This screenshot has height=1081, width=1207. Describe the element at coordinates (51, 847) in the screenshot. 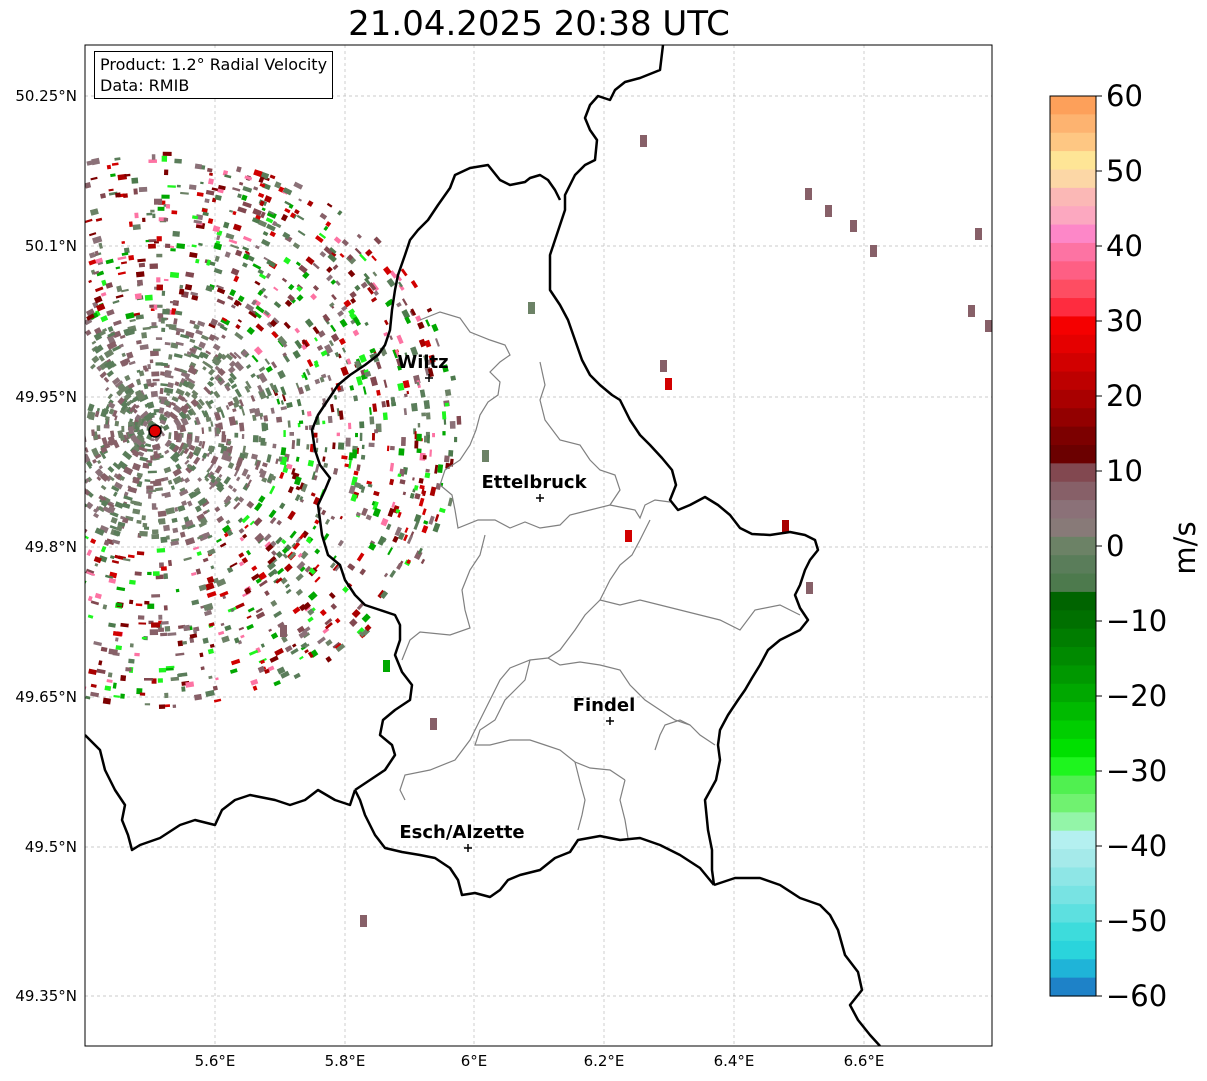

I see `lat-tick-label: 49.5°N` at that location.